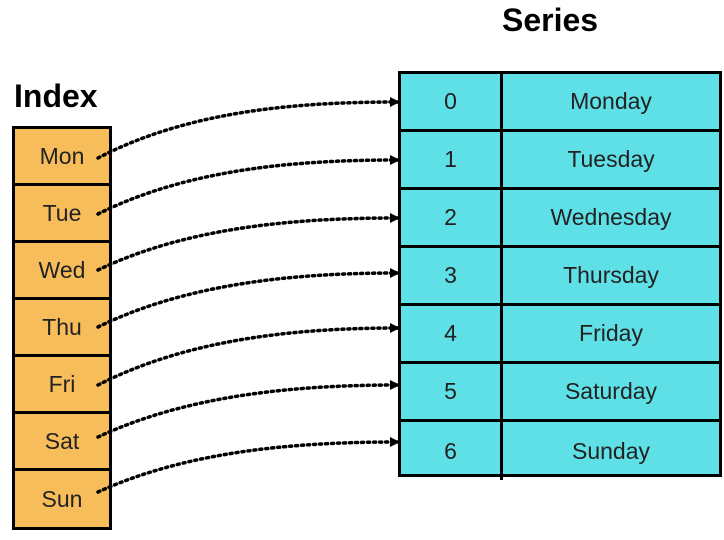 The height and width of the screenshot is (540, 724). Describe the element at coordinates (611, 217) in the screenshot. I see `series-value-cell: Wednesday` at that location.